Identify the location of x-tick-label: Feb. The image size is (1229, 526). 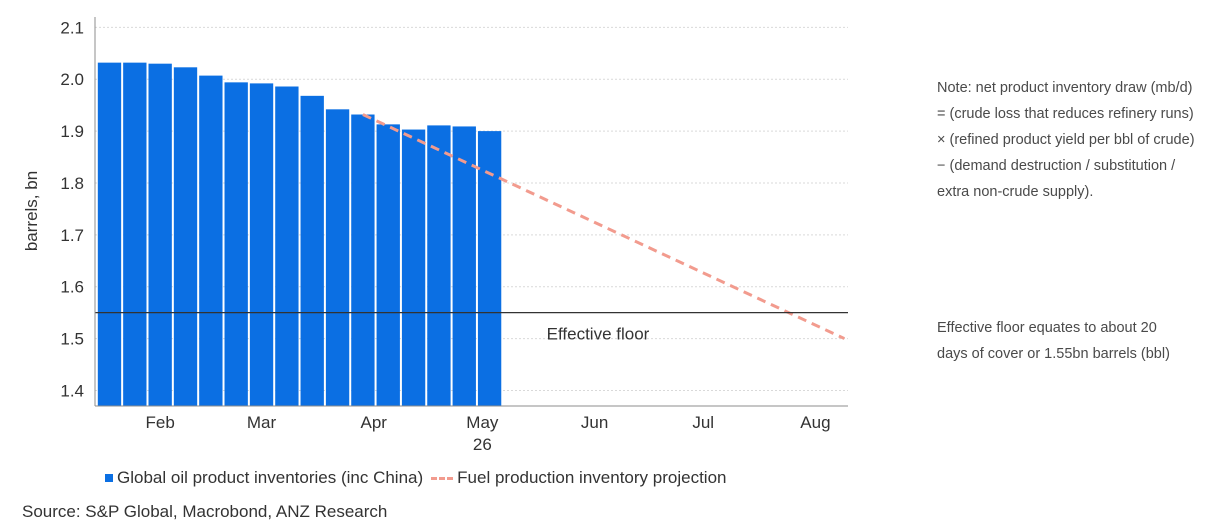
(160, 422).